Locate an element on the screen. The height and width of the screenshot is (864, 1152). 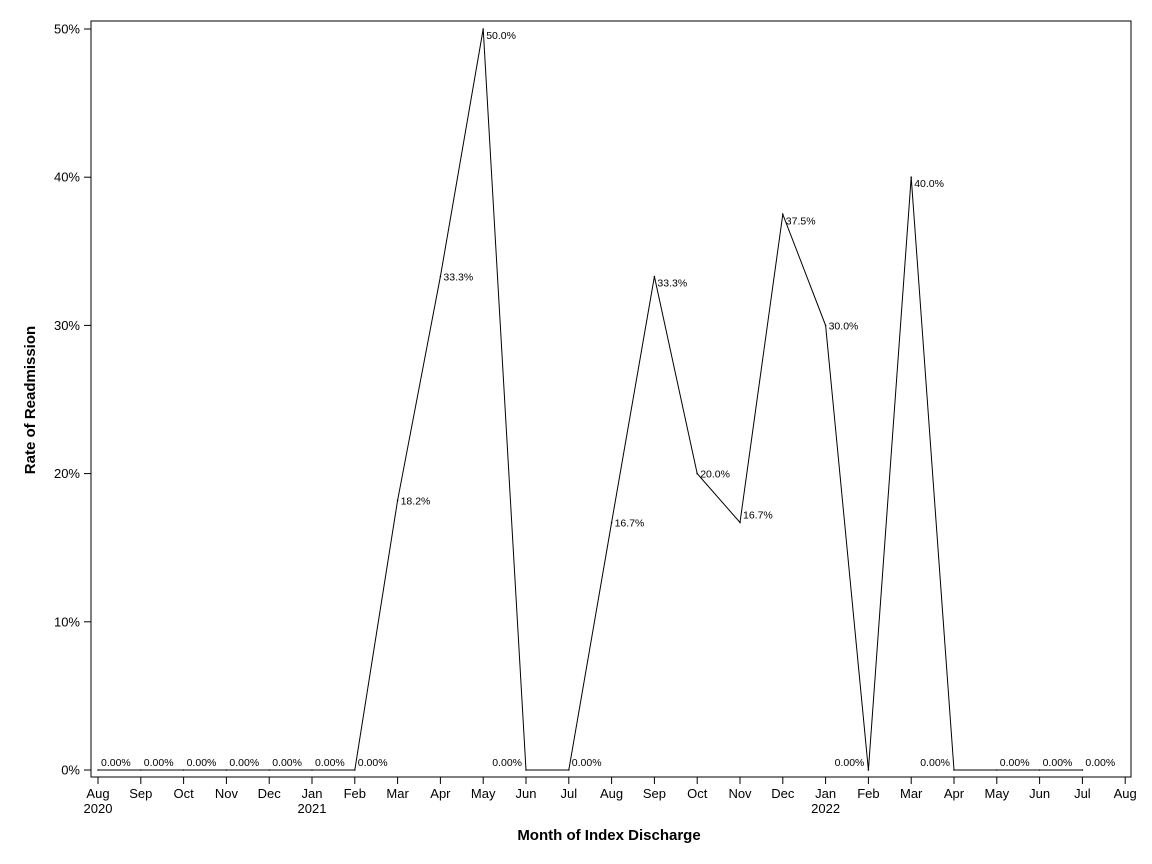
y-tick-label: 20% is located at coordinates (67, 473).